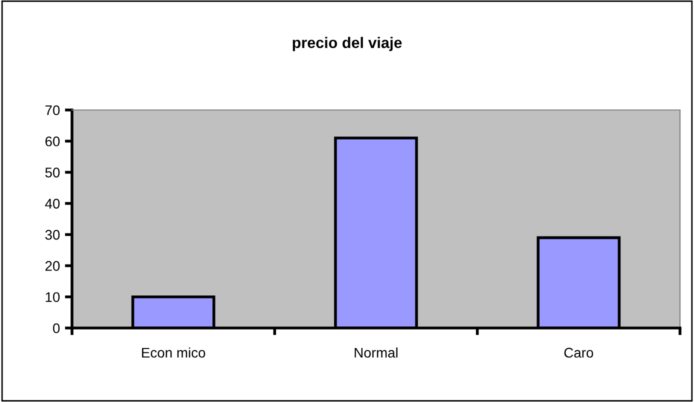  I want to click on y-tick-label: 70, so click(52, 110).